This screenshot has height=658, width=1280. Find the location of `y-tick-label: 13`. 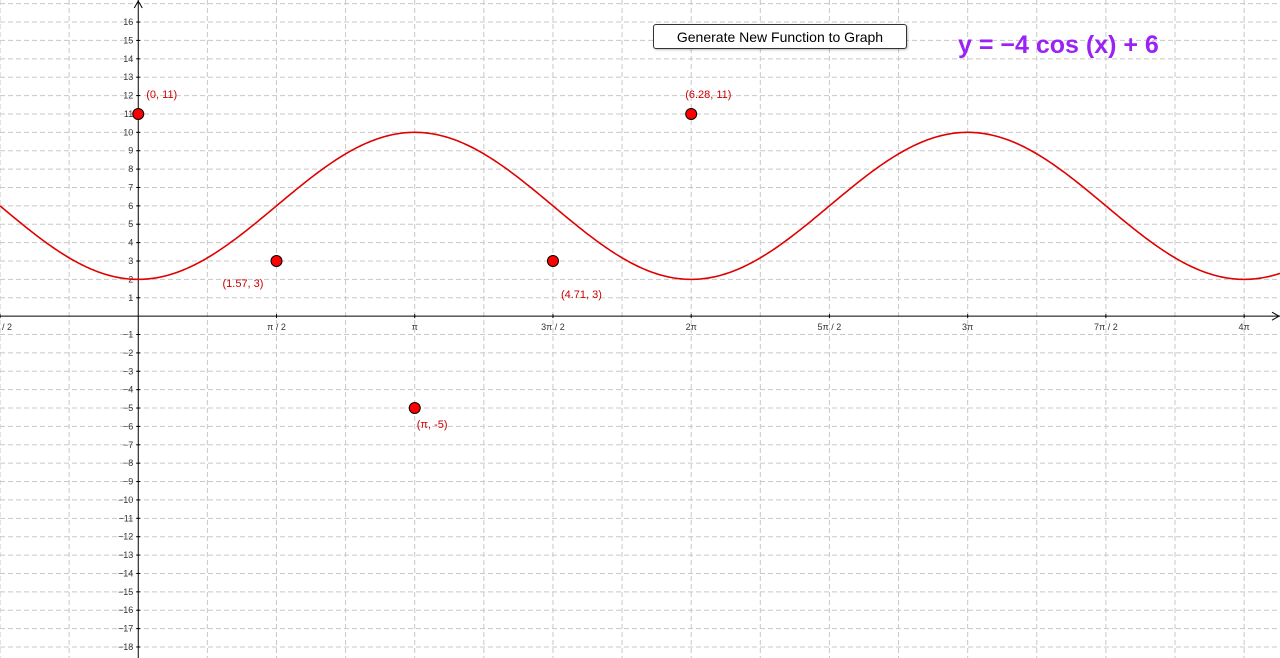

y-tick-label: 13 is located at coordinates (128, 77).